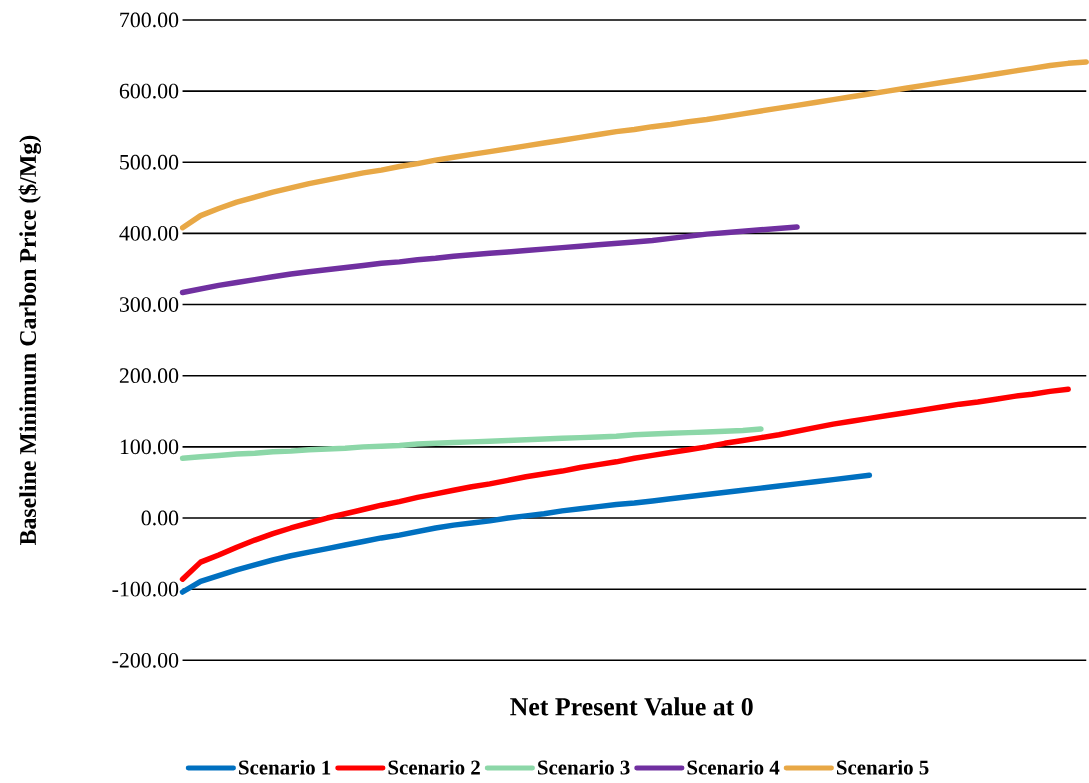  I want to click on legend-label: Scenario 1, so click(285, 767).